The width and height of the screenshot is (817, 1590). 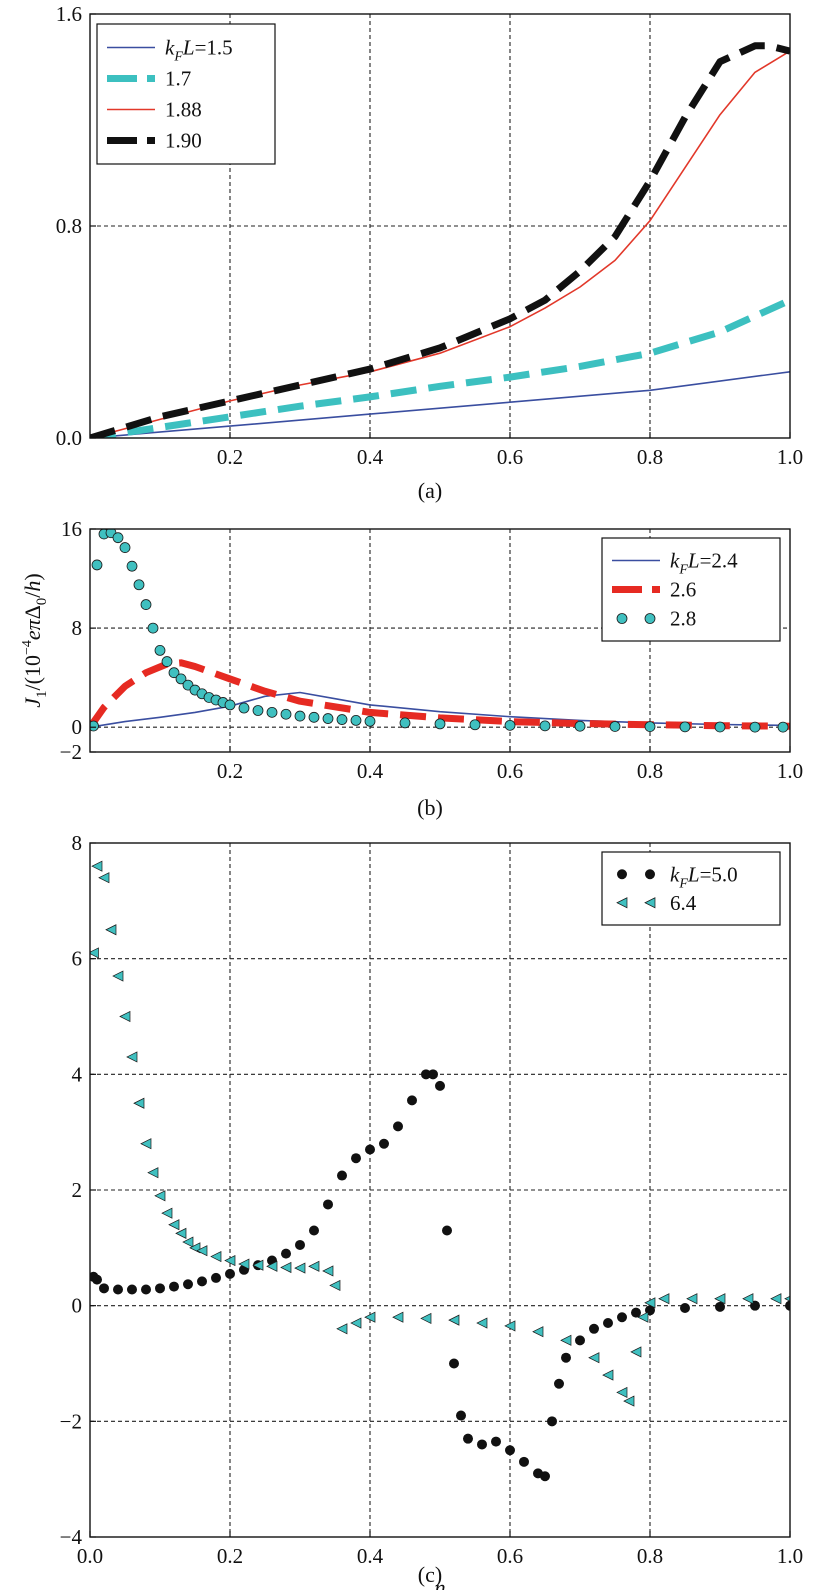 I want to click on y-tick-label: −2, so click(x=71, y=752).